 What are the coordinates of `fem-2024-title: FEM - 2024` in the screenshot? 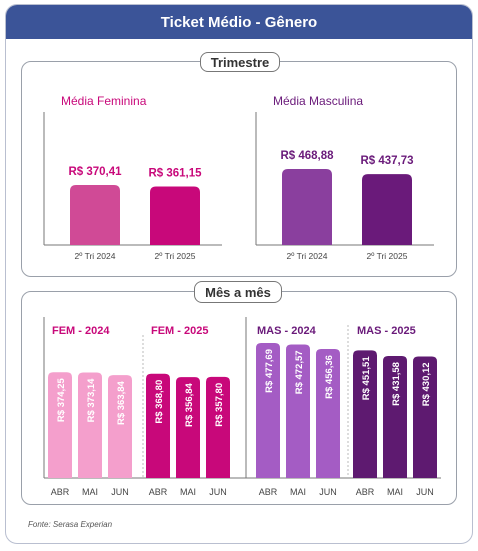 It's located at (81, 331).